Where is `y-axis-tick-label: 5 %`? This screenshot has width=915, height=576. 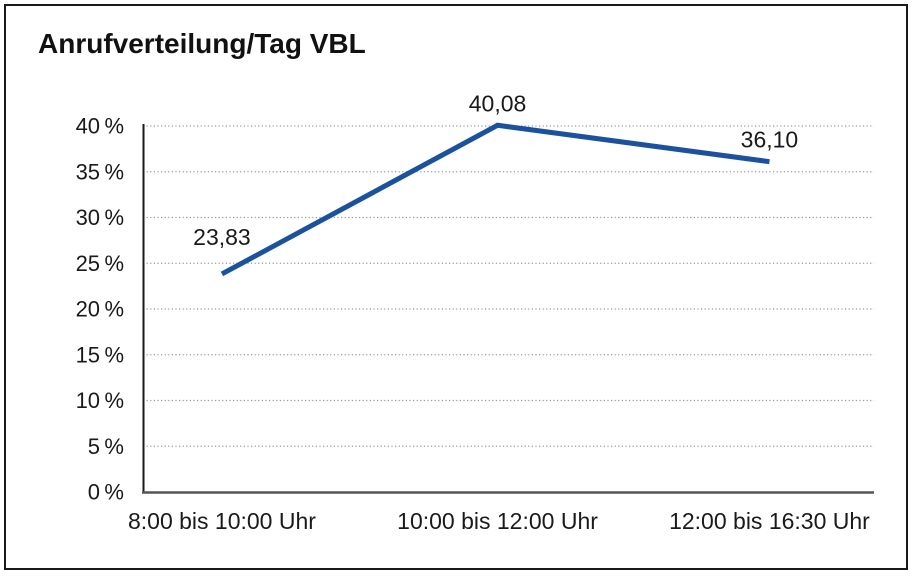
y-axis-tick-label: 5 % is located at coordinates (106, 446).